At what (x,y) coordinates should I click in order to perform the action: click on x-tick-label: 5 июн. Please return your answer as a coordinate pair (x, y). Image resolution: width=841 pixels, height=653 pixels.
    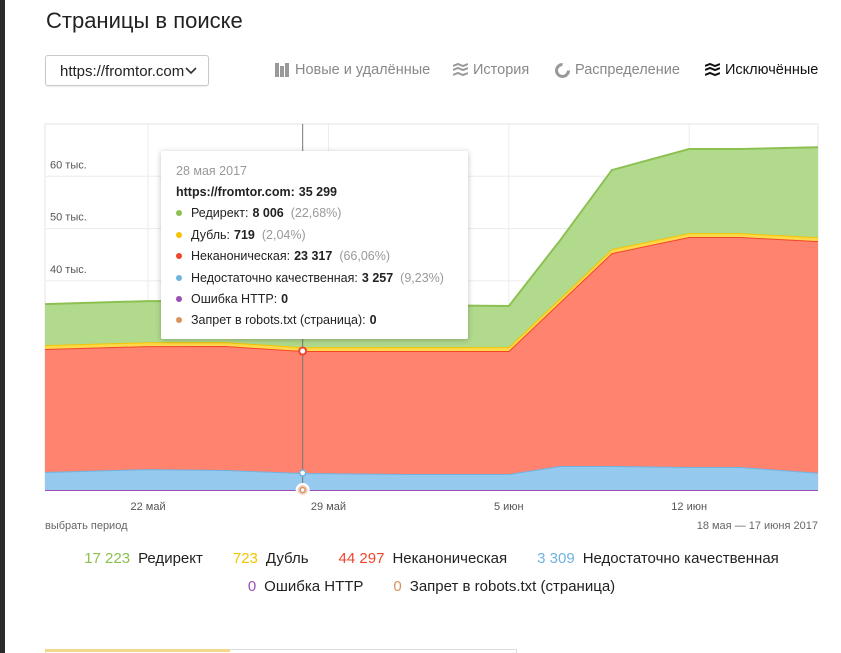
    Looking at the image, I should click on (509, 507).